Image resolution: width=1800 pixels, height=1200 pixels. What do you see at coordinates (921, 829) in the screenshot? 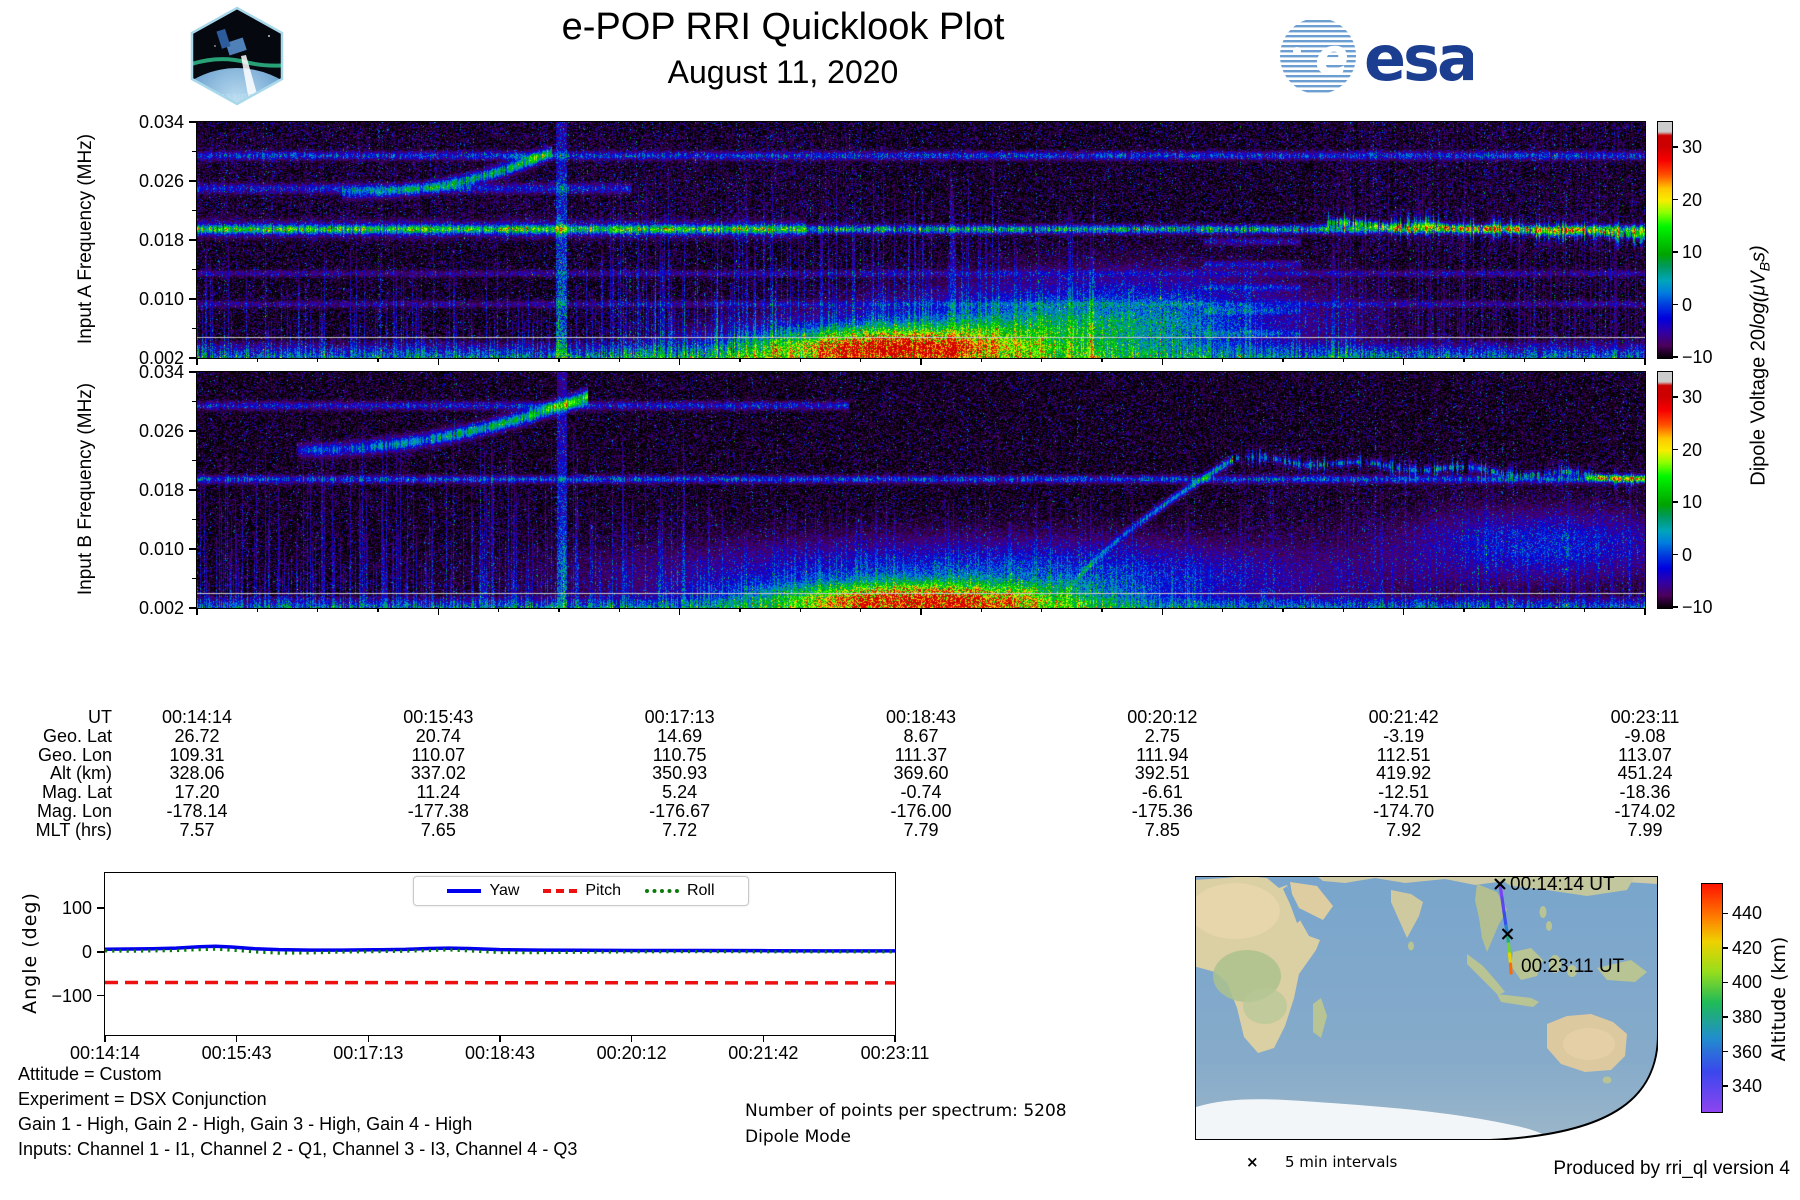
I see `ephemeris-value: 7.79` at bounding box center [921, 829].